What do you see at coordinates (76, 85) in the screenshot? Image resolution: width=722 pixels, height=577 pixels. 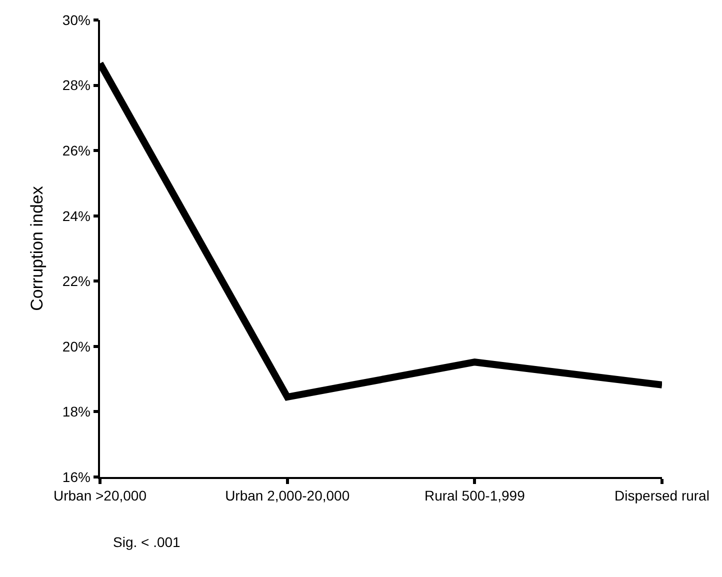 I see `y-tick-label: 28%` at bounding box center [76, 85].